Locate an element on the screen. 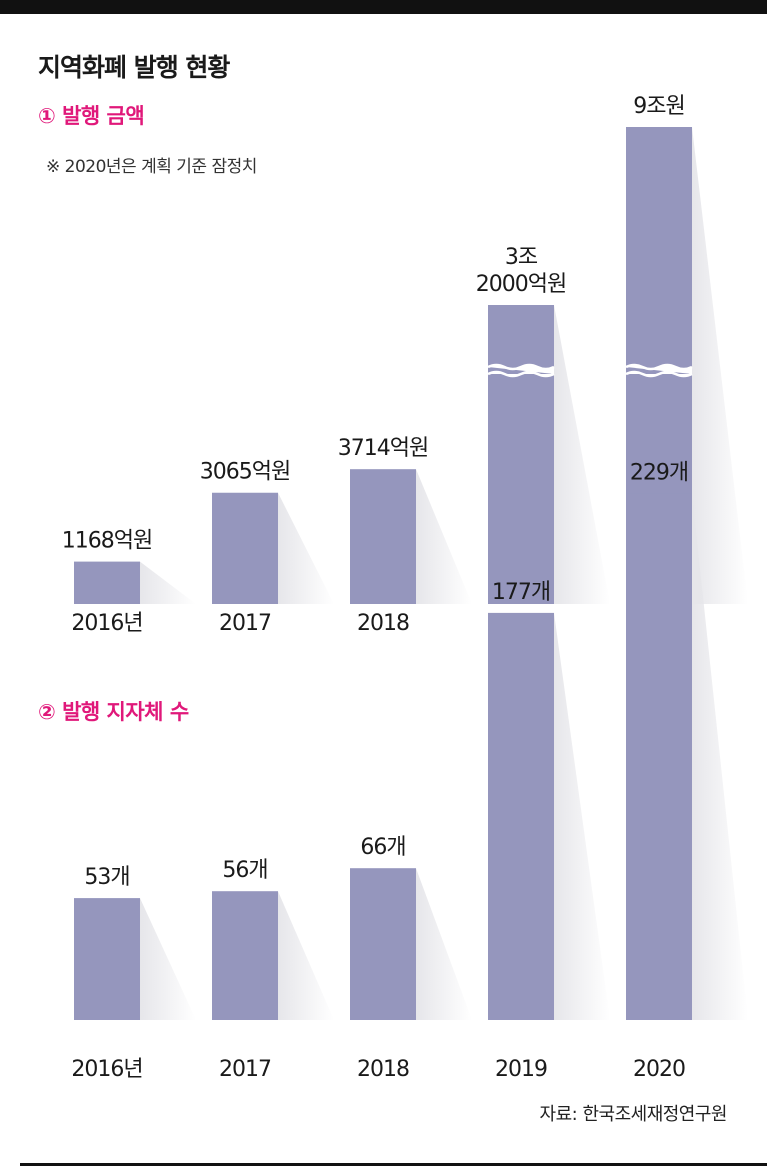  bar-value-label: 177개 is located at coordinates (521, 592).